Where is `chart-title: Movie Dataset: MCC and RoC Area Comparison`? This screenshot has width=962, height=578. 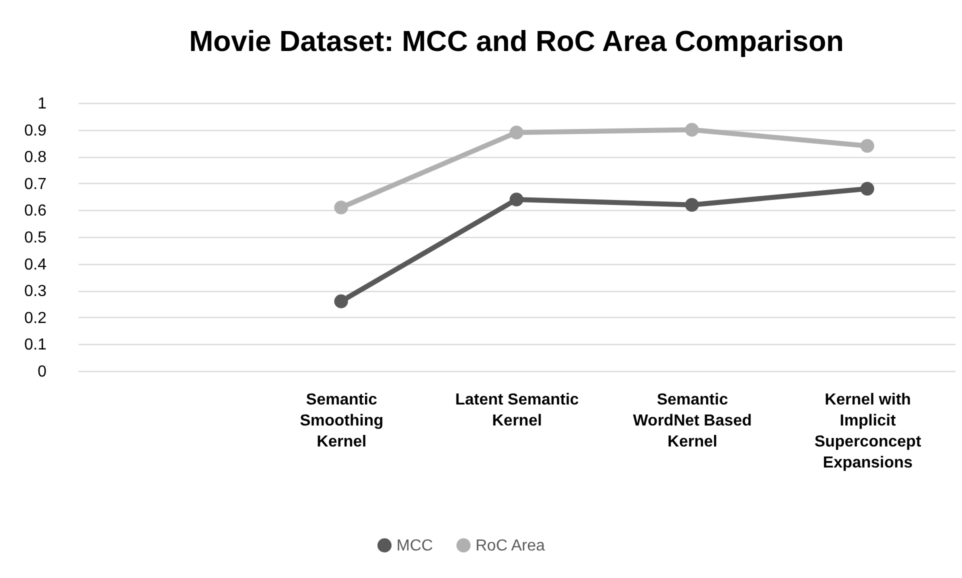
chart-title: Movie Dataset: MCC and RoC Area Comparison is located at coordinates (516, 42).